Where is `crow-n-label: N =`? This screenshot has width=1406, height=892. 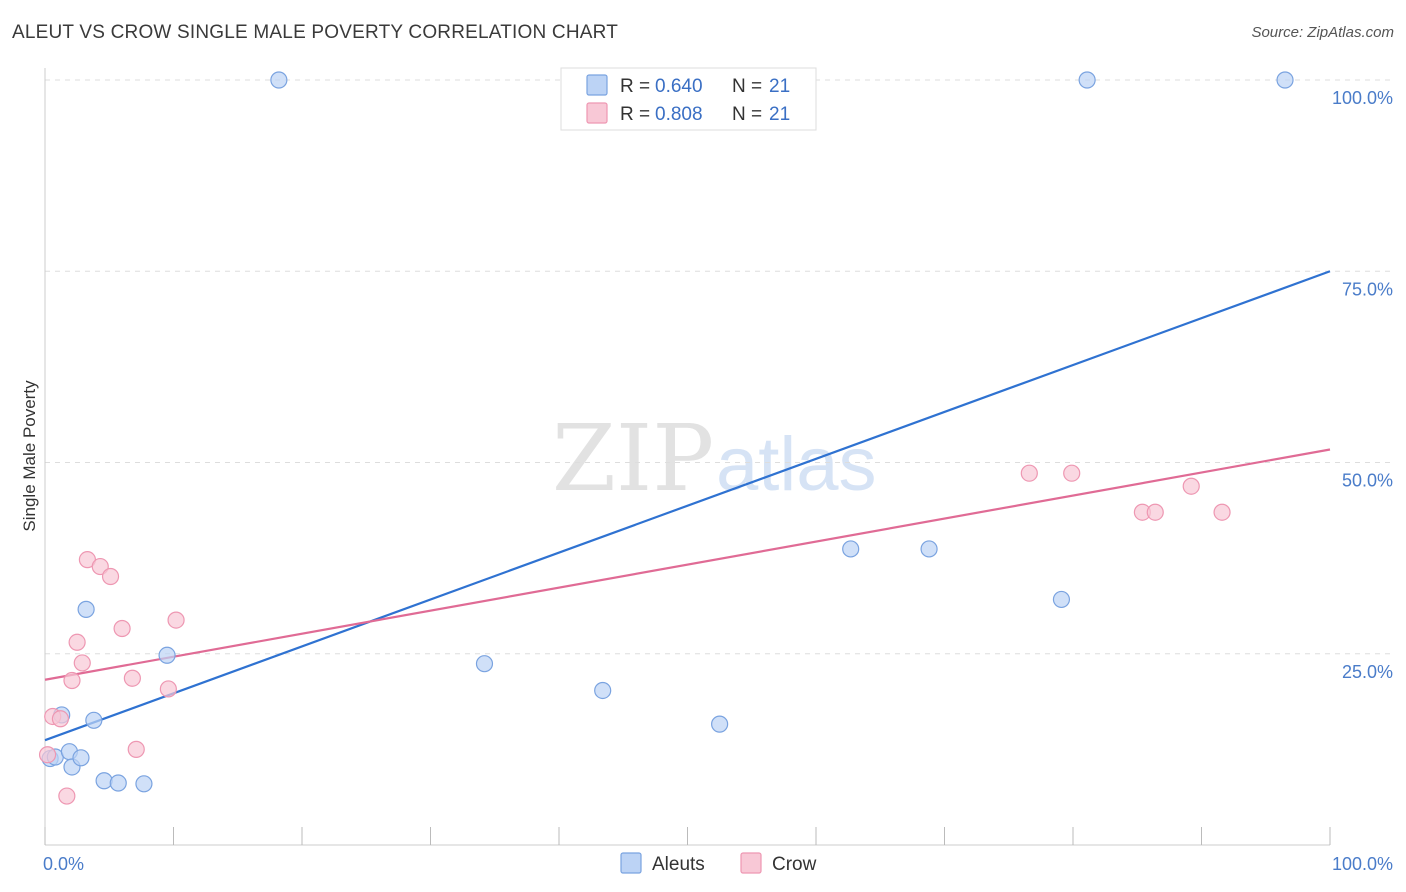
crow-n-label: N = is located at coordinates (747, 114).